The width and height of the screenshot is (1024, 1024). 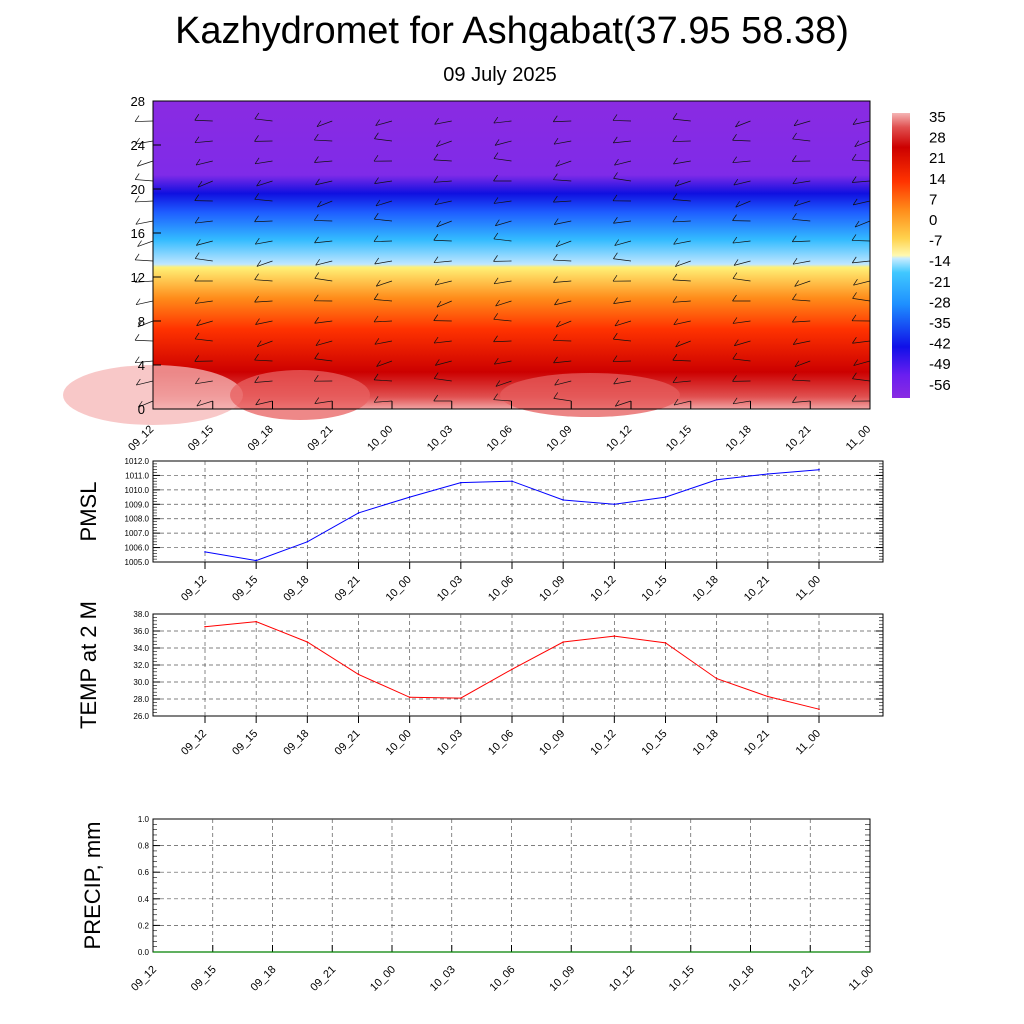 I want to click on colorbar-label: 28, so click(x=937, y=138).